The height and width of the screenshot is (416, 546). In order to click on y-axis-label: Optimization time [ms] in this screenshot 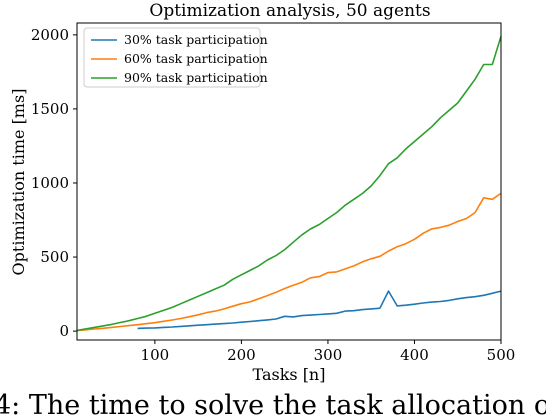, I will do `click(18, 182)`.